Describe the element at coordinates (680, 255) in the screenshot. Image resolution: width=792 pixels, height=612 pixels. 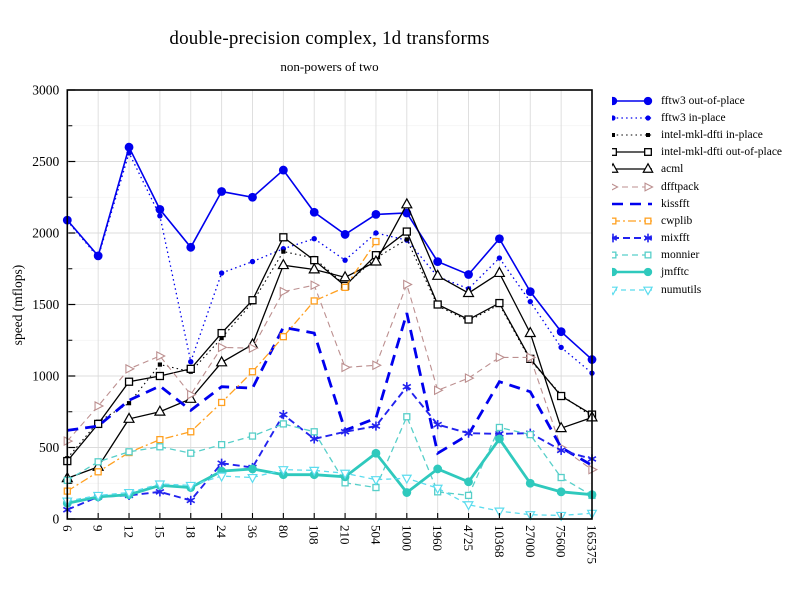
I see `legend-label: monnier` at that location.